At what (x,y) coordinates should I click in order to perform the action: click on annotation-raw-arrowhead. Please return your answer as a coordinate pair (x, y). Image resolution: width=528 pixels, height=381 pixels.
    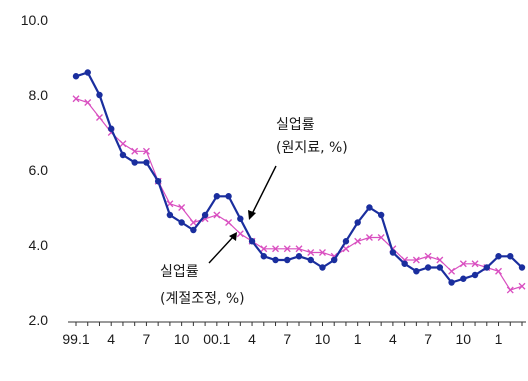
    Looking at the image, I should click on (252, 215).